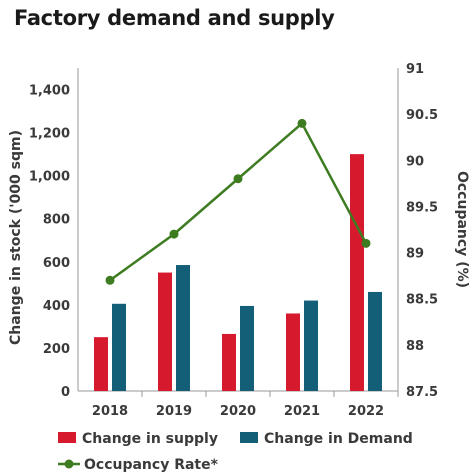  What do you see at coordinates (65, 392) in the screenshot?
I see `y-tick-label: 0` at bounding box center [65, 392].